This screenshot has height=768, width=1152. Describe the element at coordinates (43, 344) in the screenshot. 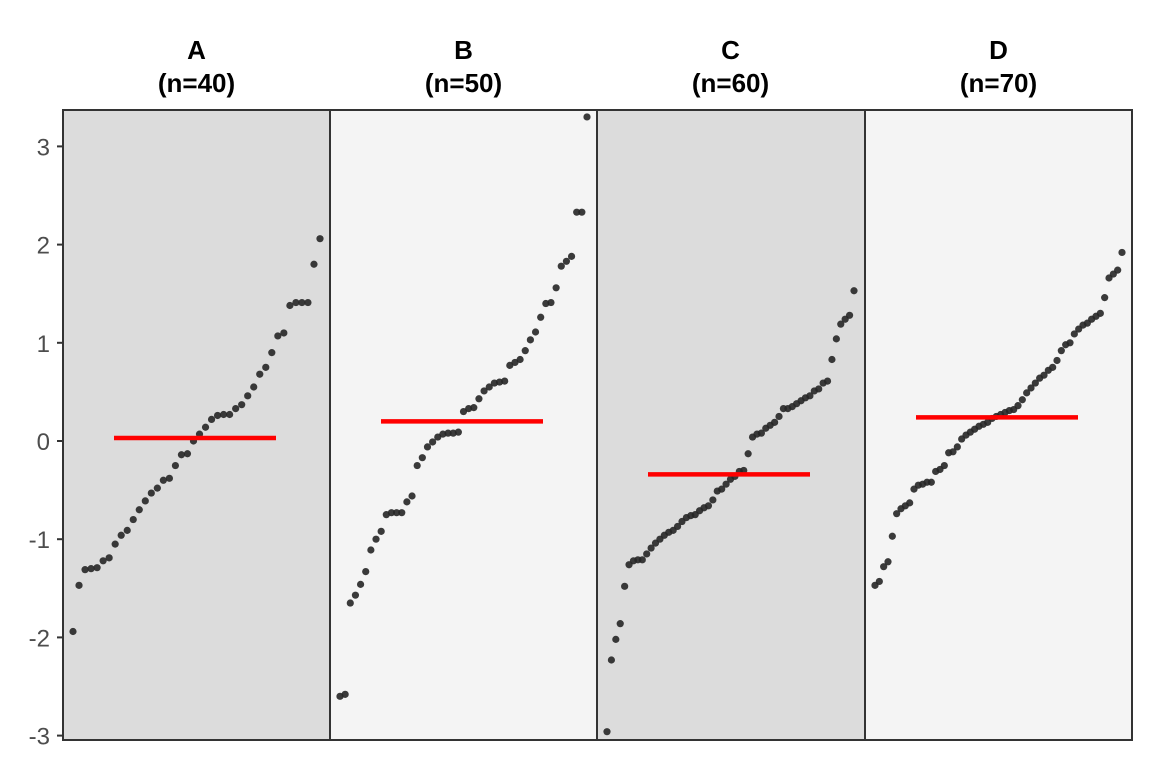

I see `y-tick-label: 1` at that location.